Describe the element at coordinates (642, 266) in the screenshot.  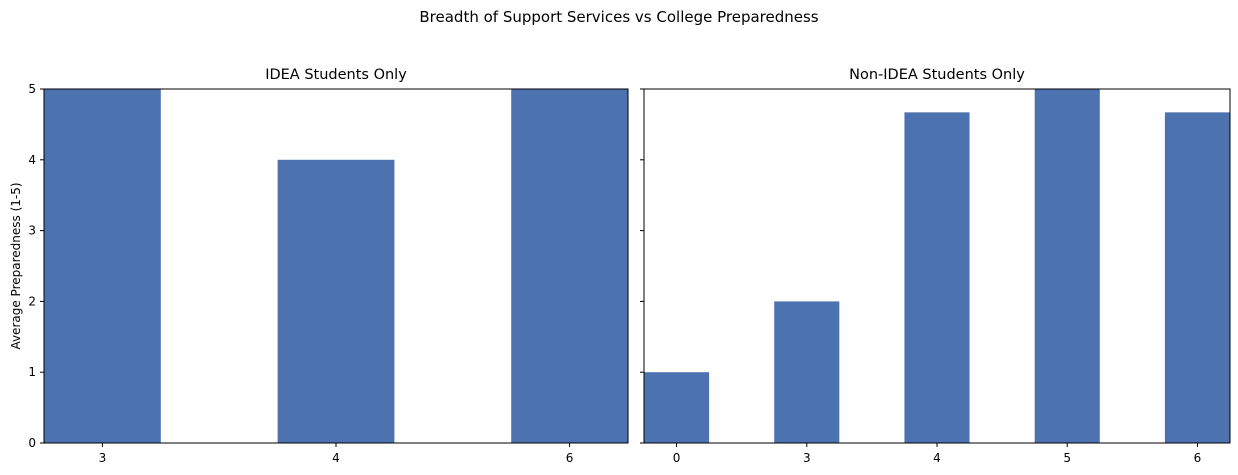
I see `y-ticks` at that location.